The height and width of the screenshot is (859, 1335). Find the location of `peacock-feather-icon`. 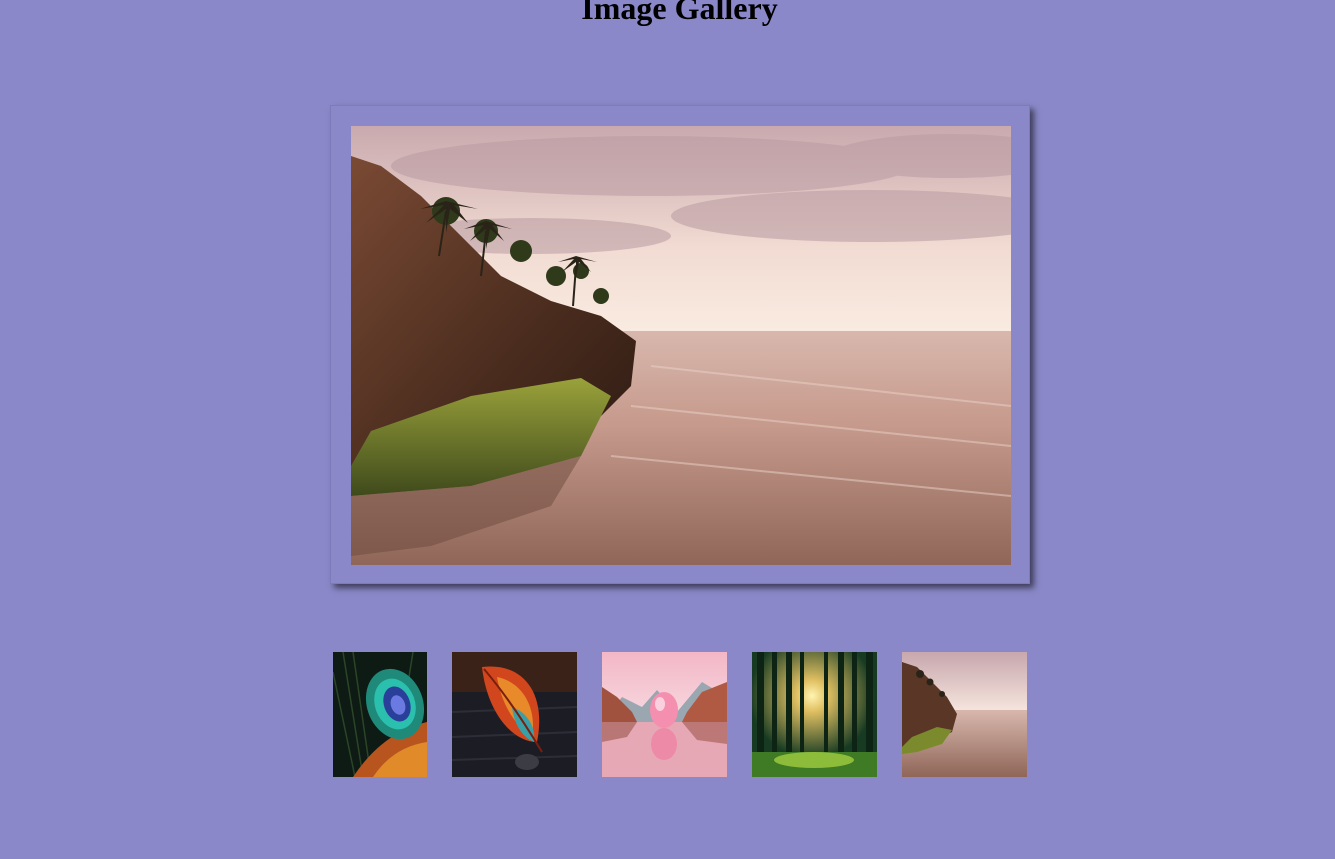

peacock-feather-icon is located at coordinates (380, 714).